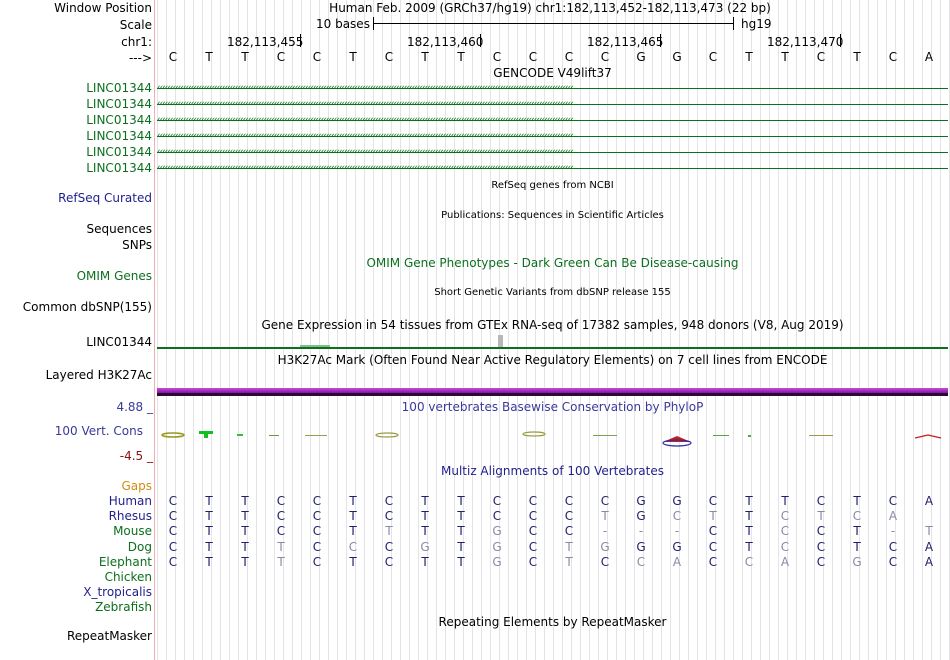  Describe the element at coordinates (552, 437) in the screenshot. I see `phylop-signal` at that location.